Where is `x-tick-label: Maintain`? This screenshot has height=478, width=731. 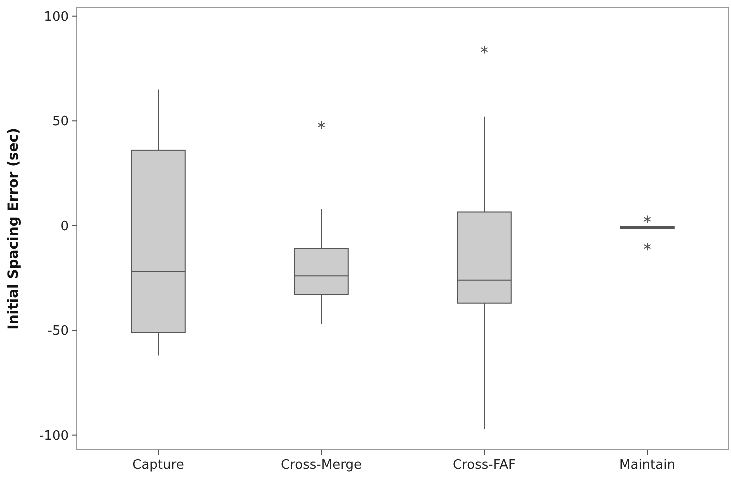 x-tick-label: Maintain is located at coordinates (648, 465).